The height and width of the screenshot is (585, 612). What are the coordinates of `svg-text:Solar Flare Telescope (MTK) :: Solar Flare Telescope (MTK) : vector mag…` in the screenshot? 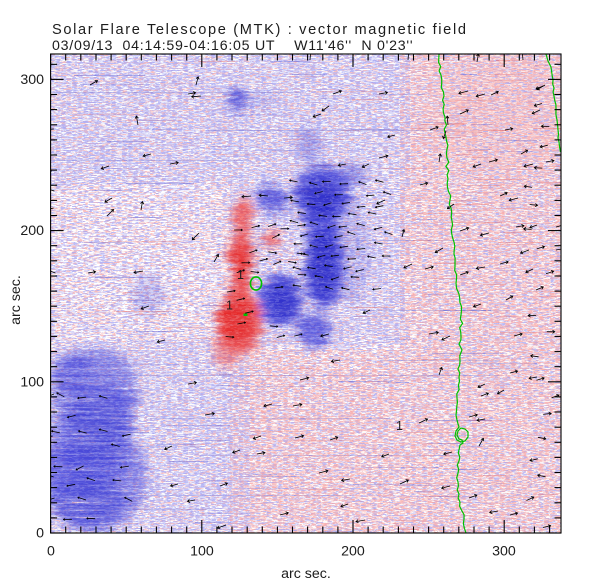 It's located at (260, 30).